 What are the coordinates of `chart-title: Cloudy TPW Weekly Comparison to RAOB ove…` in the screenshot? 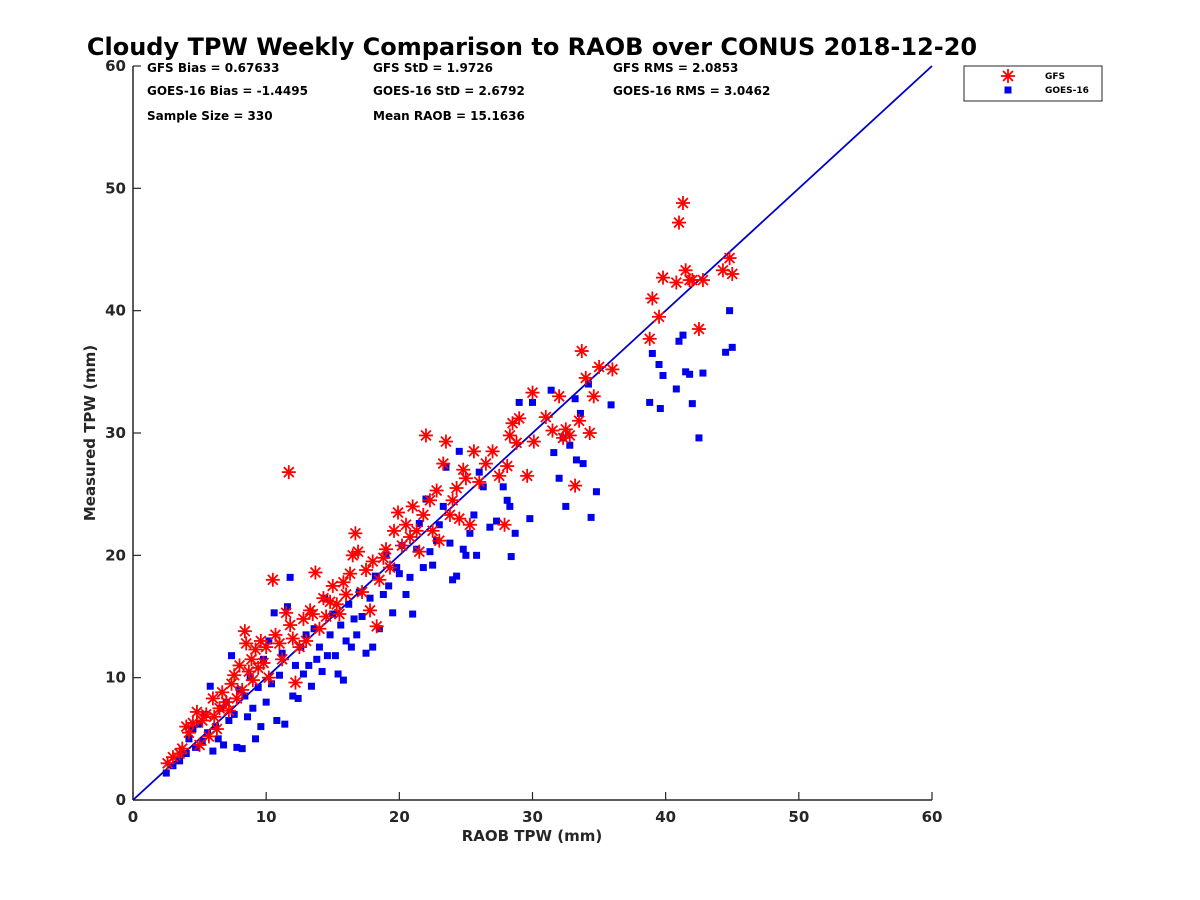 It's located at (532, 47).